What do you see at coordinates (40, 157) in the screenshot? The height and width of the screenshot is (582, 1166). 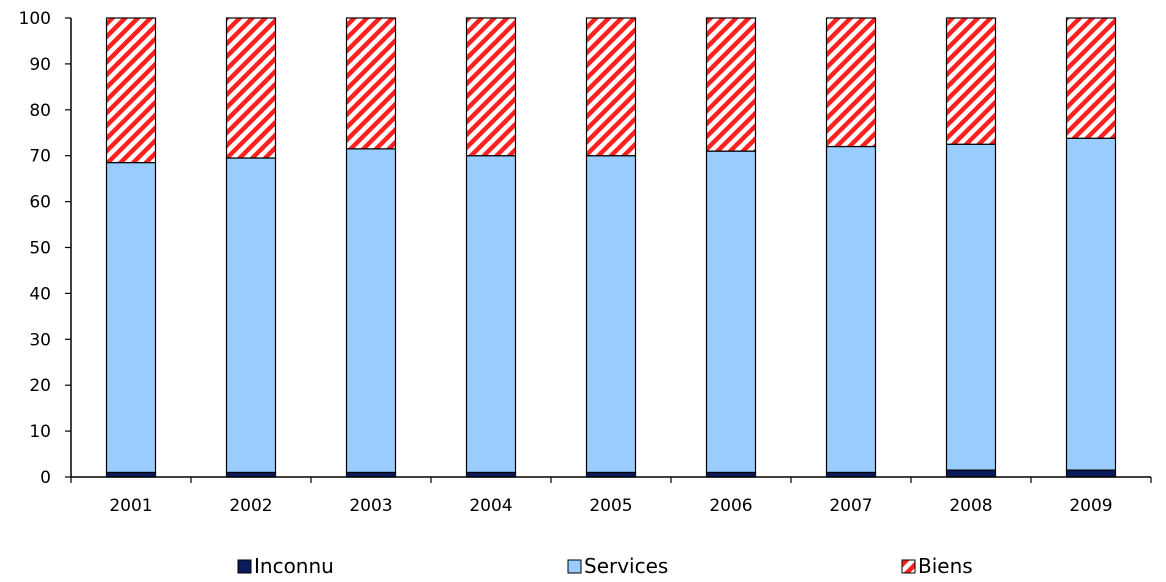 I see `y-tick-label: 70` at bounding box center [40, 157].